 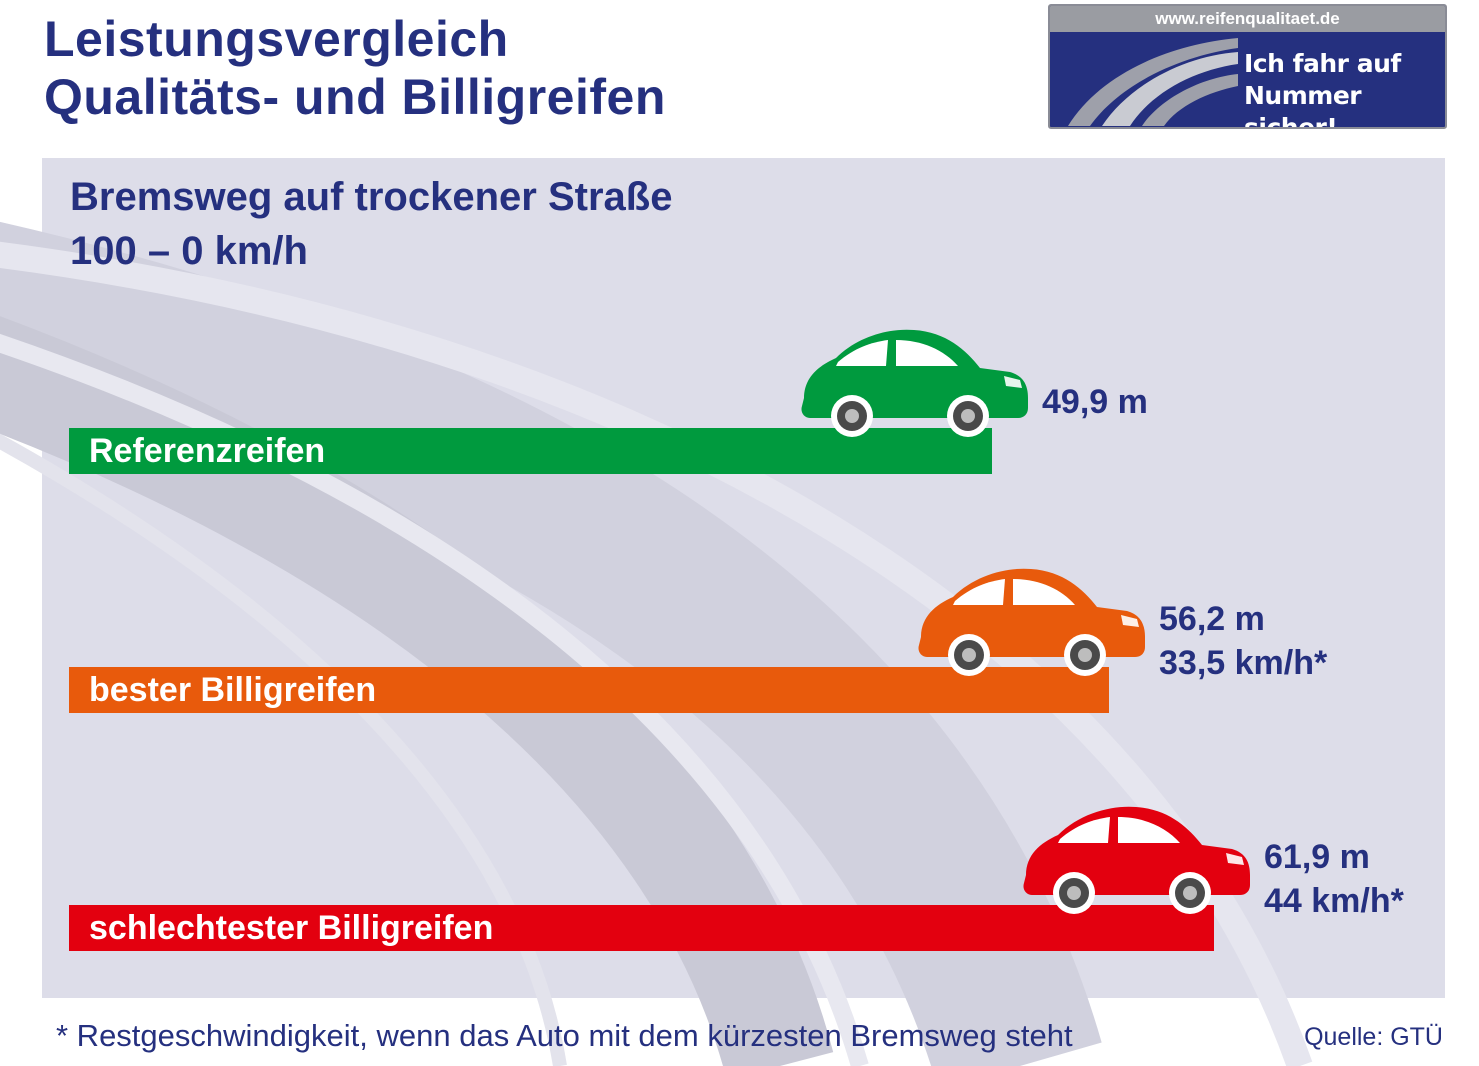 I want to click on residual-speed-label: 33,5 km/h*, so click(x=1243, y=663).